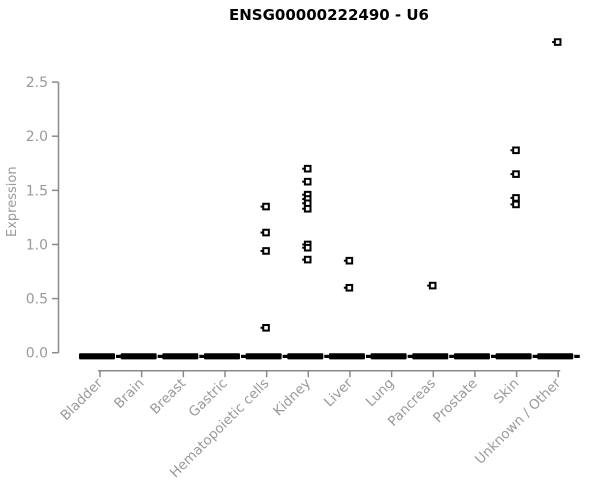 The width and height of the screenshot is (600, 500). What do you see at coordinates (37, 137) in the screenshot?
I see `y-tick-label: 2.0` at bounding box center [37, 137].